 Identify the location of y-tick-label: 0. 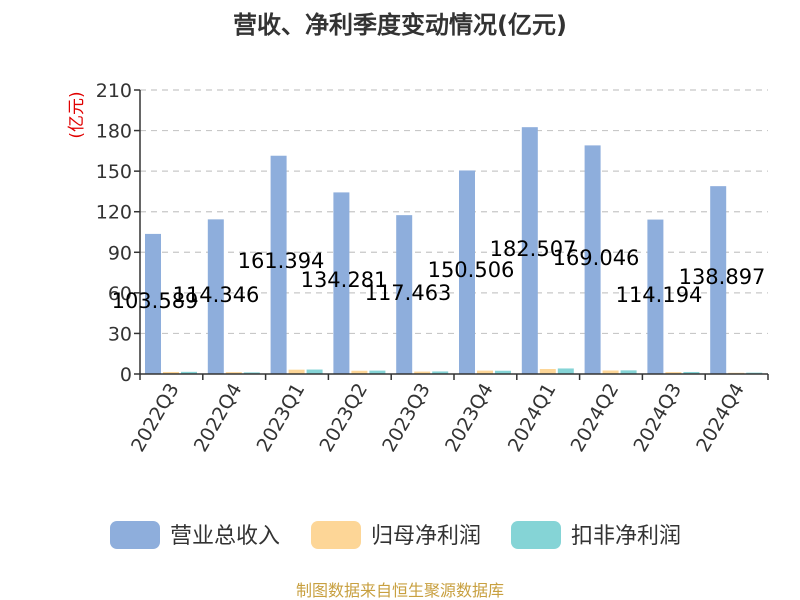
(126, 375).